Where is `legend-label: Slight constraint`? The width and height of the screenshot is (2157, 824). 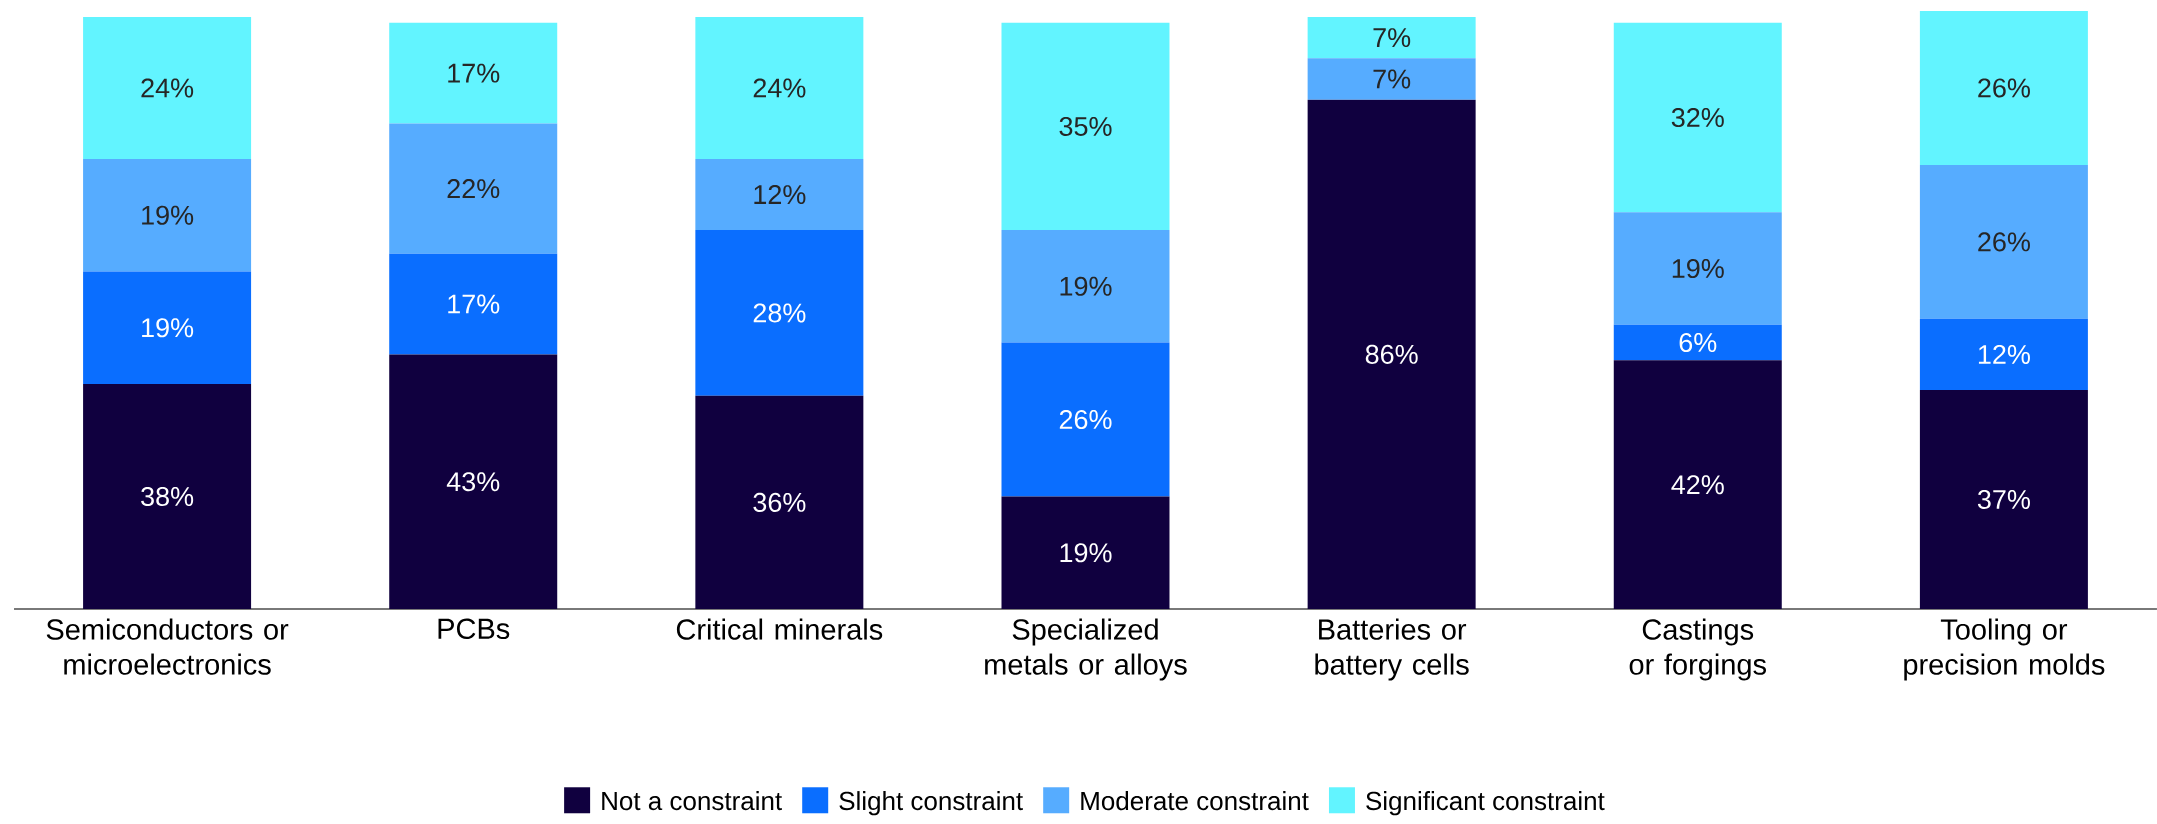 legend-label: Slight constraint is located at coordinates (931, 803).